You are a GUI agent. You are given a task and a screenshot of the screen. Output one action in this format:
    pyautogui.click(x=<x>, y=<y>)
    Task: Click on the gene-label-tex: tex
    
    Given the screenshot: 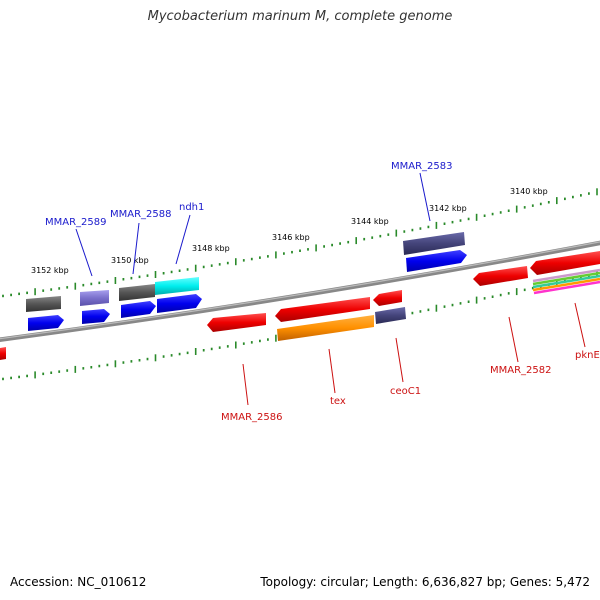 What is the action you would take?
    pyautogui.click(x=338, y=401)
    